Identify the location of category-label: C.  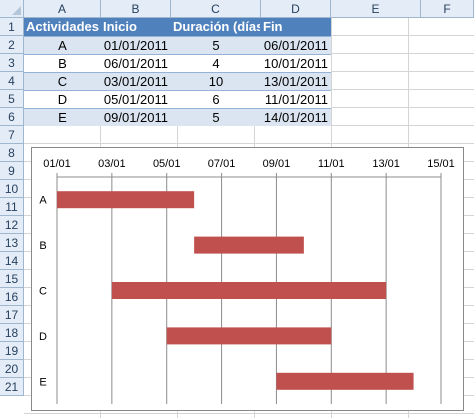
(43, 292).